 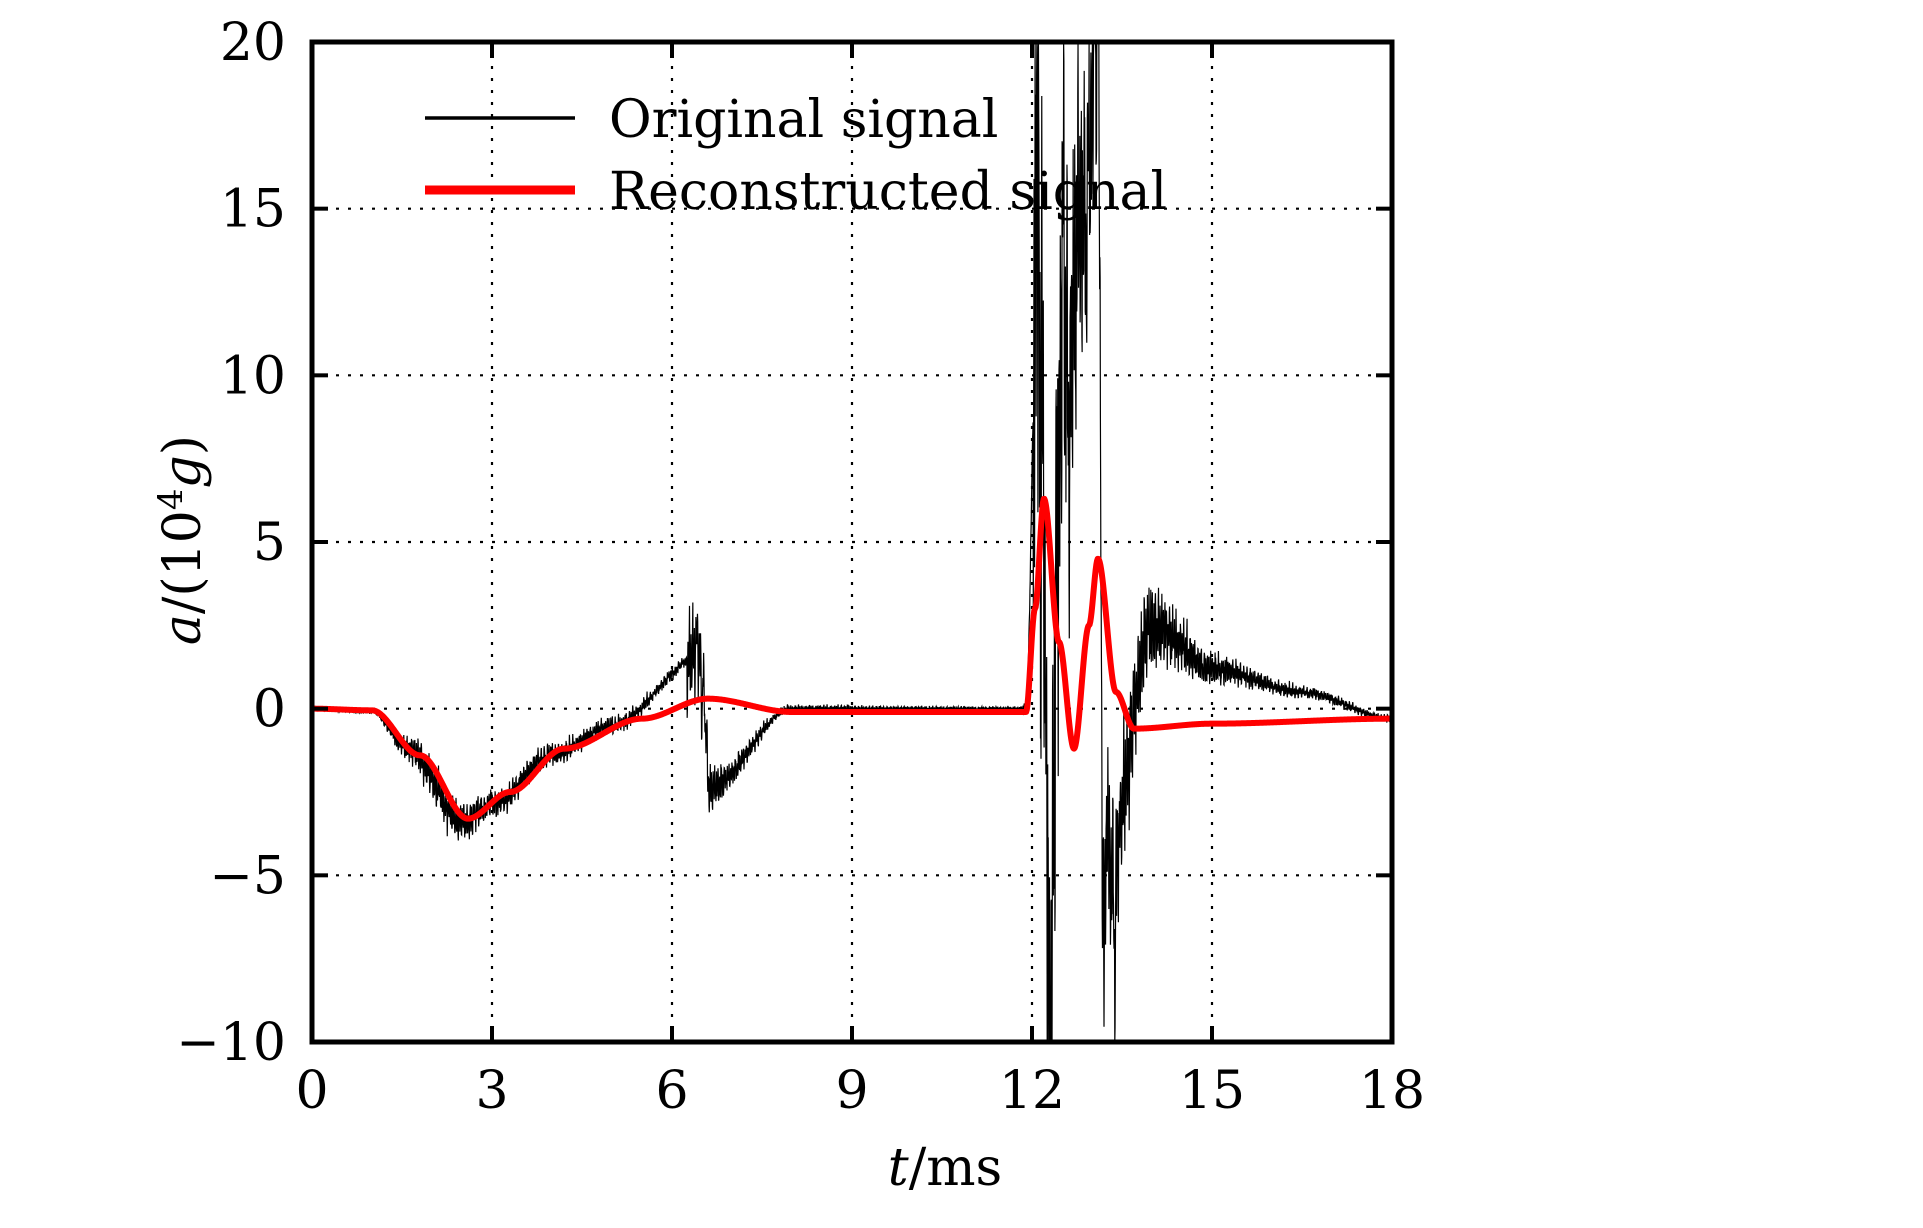 What do you see at coordinates (1212, 1091) in the screenshot?
I see `x-tick-label: 15` at bounding box center [1212, 1091].